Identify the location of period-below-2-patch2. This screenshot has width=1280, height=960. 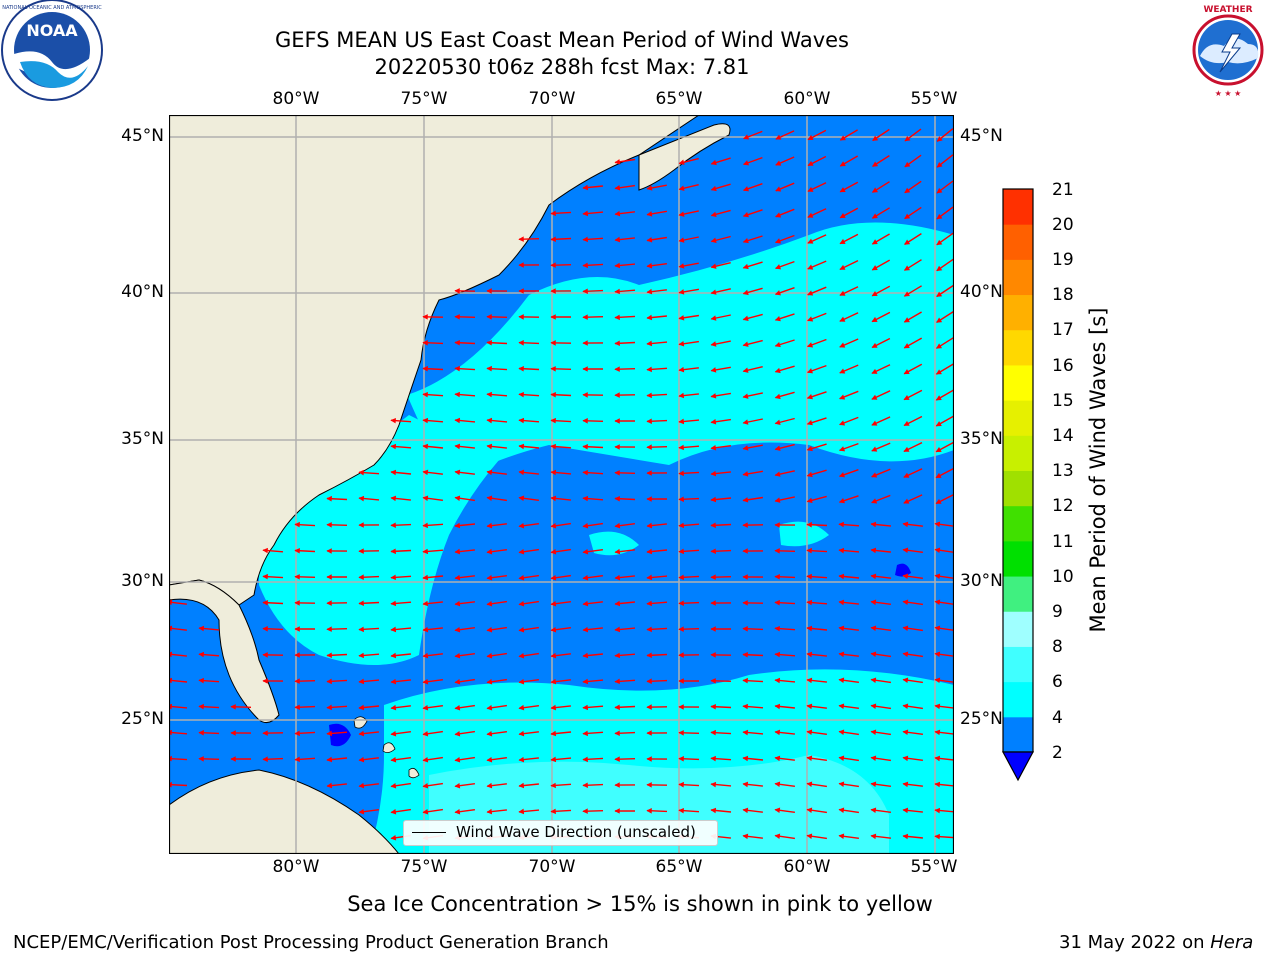
(903, 570).